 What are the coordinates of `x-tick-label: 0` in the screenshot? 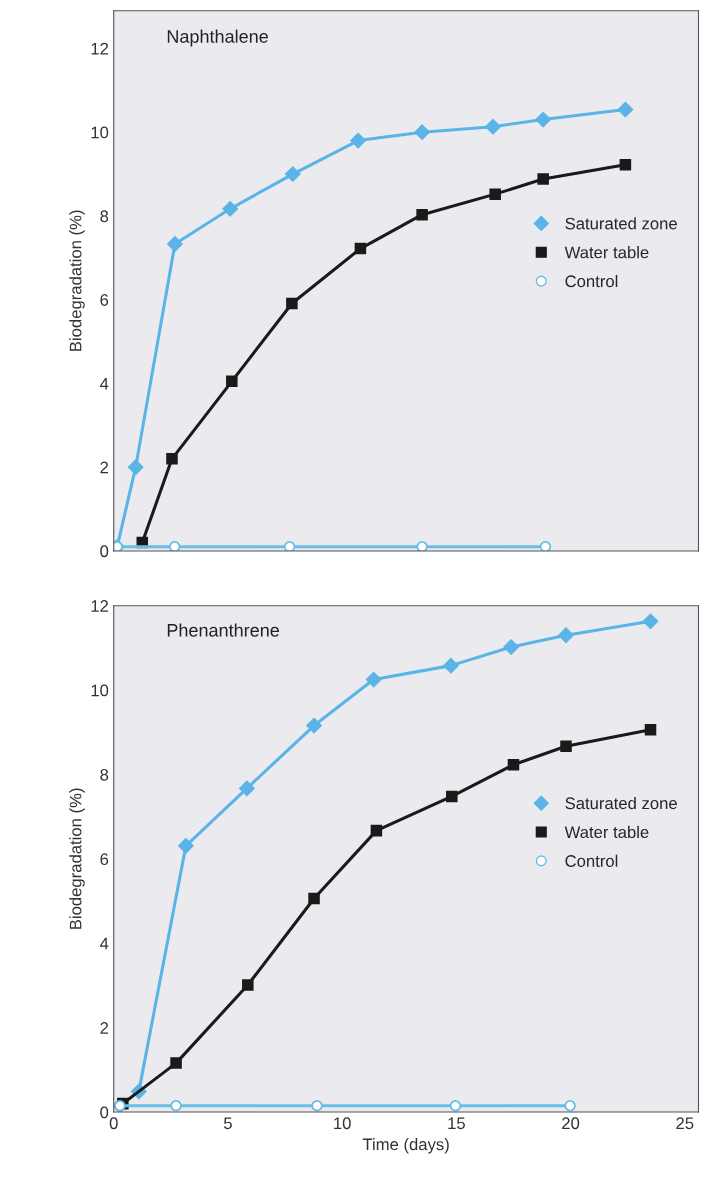 It's located at (113, 1123).